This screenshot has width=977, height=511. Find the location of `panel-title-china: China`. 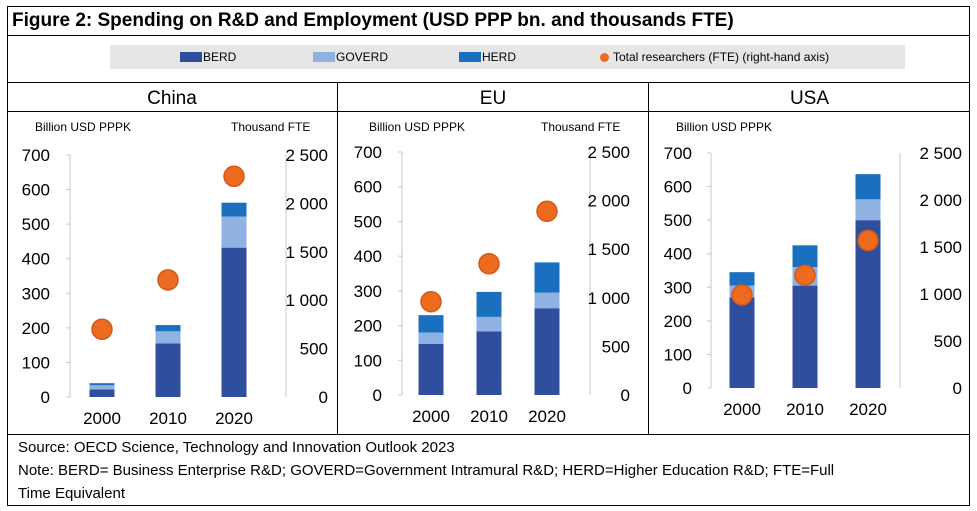

panel-title-china: China is located at coordinates (172, 98).